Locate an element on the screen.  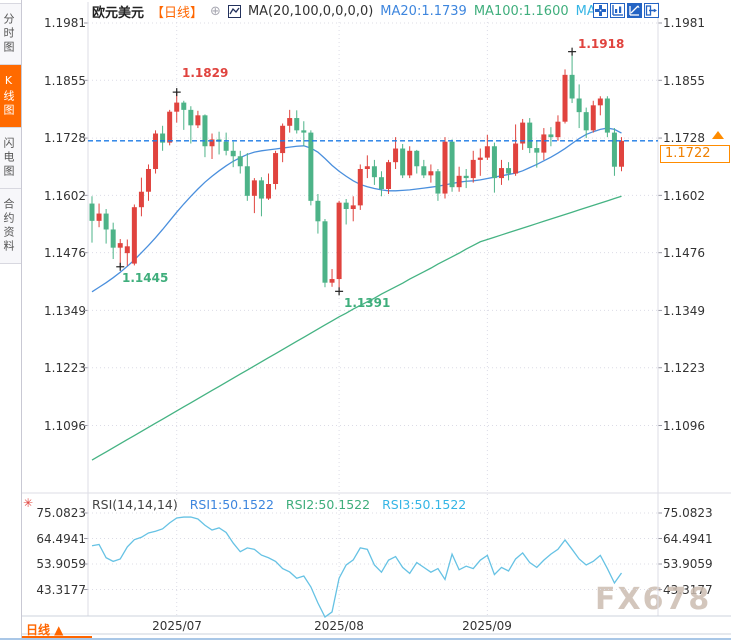
symbol-name: 欧元美元 is located at coordinates (118, 13).